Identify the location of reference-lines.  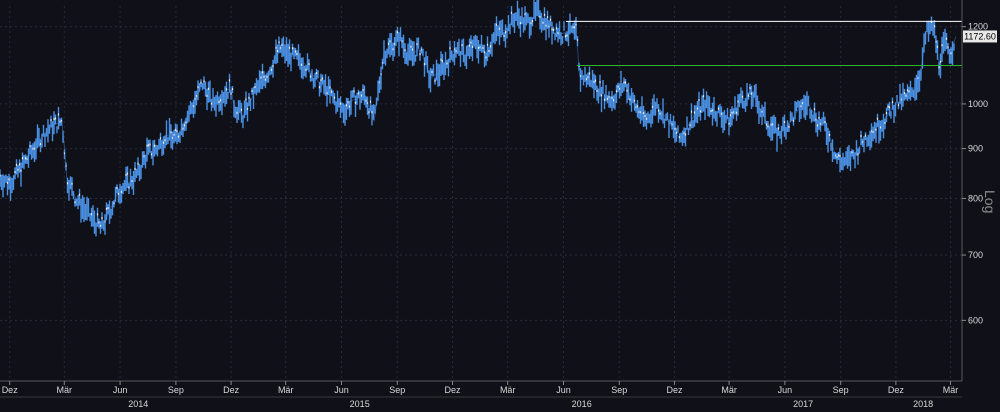
(763, 43).